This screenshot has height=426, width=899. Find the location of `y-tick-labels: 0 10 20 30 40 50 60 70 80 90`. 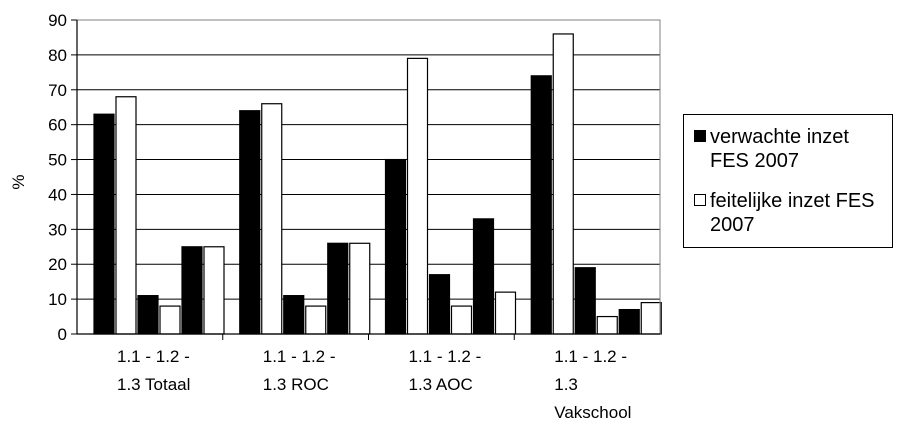

y-tick-labels: 0 10 20 30 40 50 60 70 80 90 is located at coordinates (57, 177).